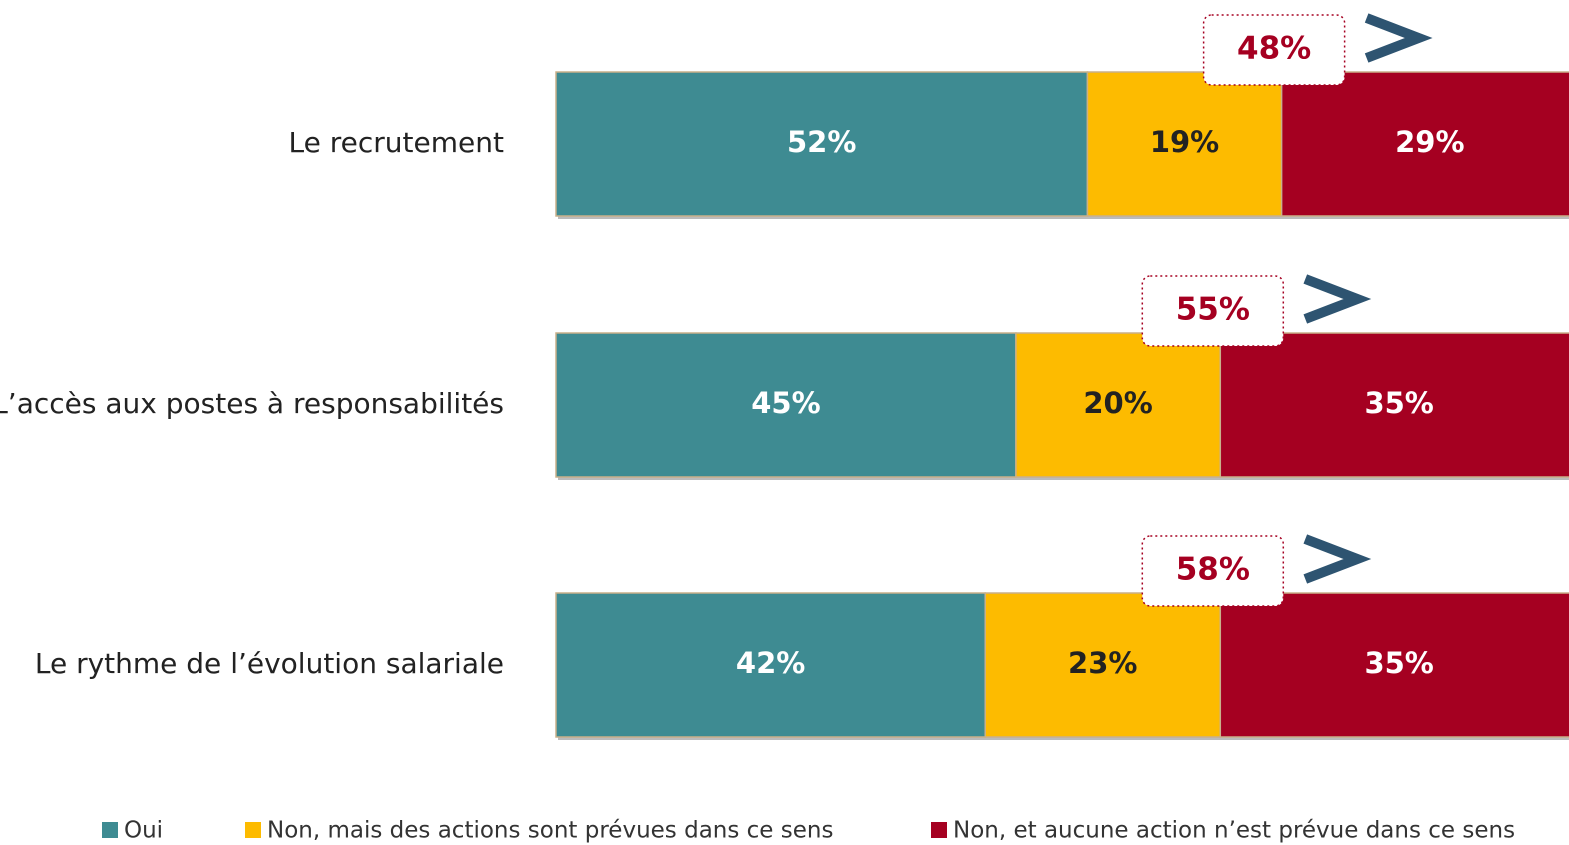 The height and width of the screenshot is (845, 1569). What do you see at coordinates (143, 831) in the screenshot?
I see `legend-label: Oui` at bounding box center [143, 831].